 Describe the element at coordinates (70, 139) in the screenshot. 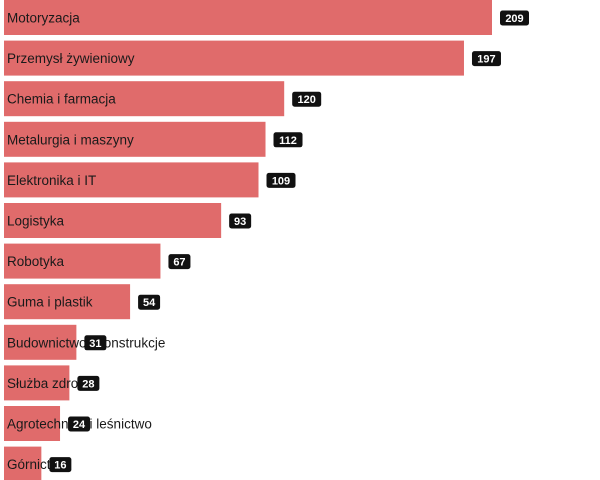

I see `category-label: Metalurgia i maszyny` at that location.